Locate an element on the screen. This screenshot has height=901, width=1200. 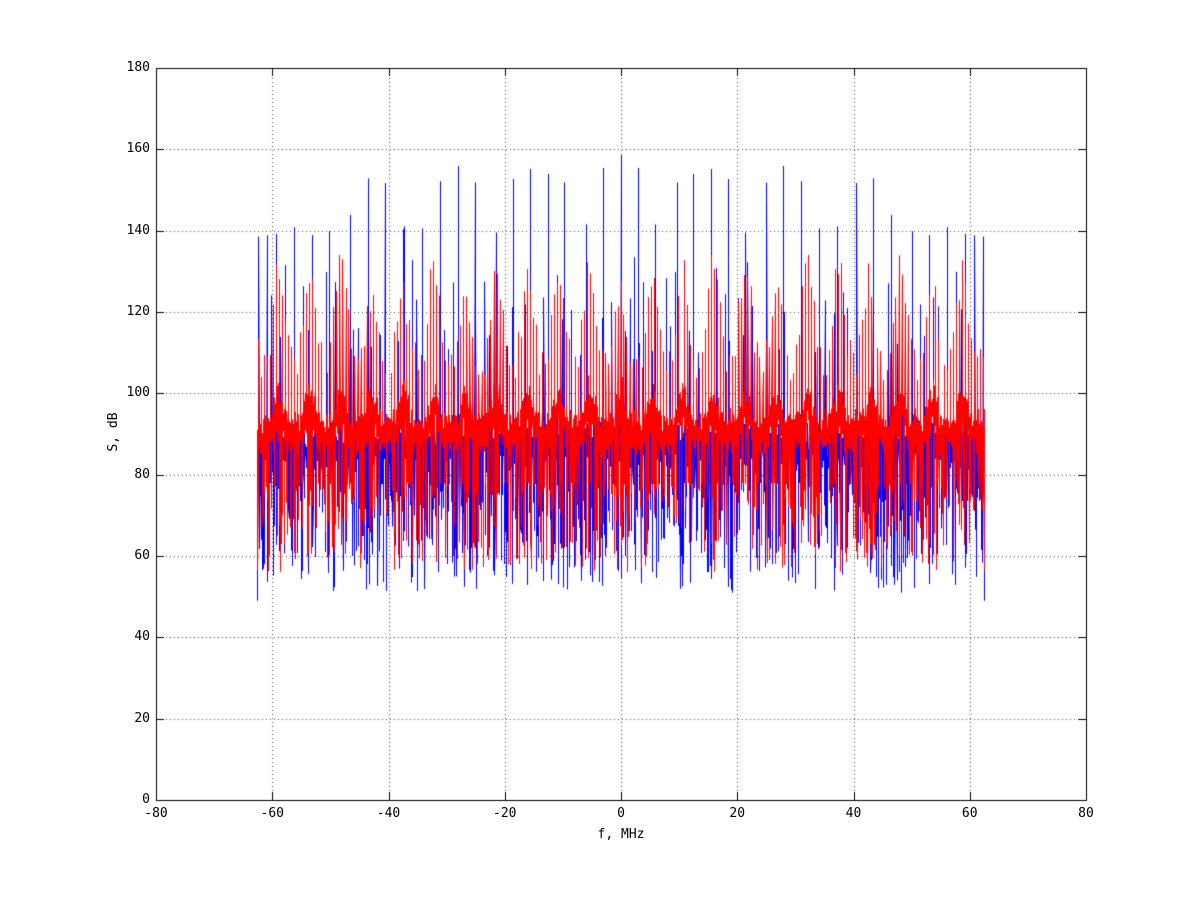
y-tick-label: 60 is located at coordinates (142, 555).